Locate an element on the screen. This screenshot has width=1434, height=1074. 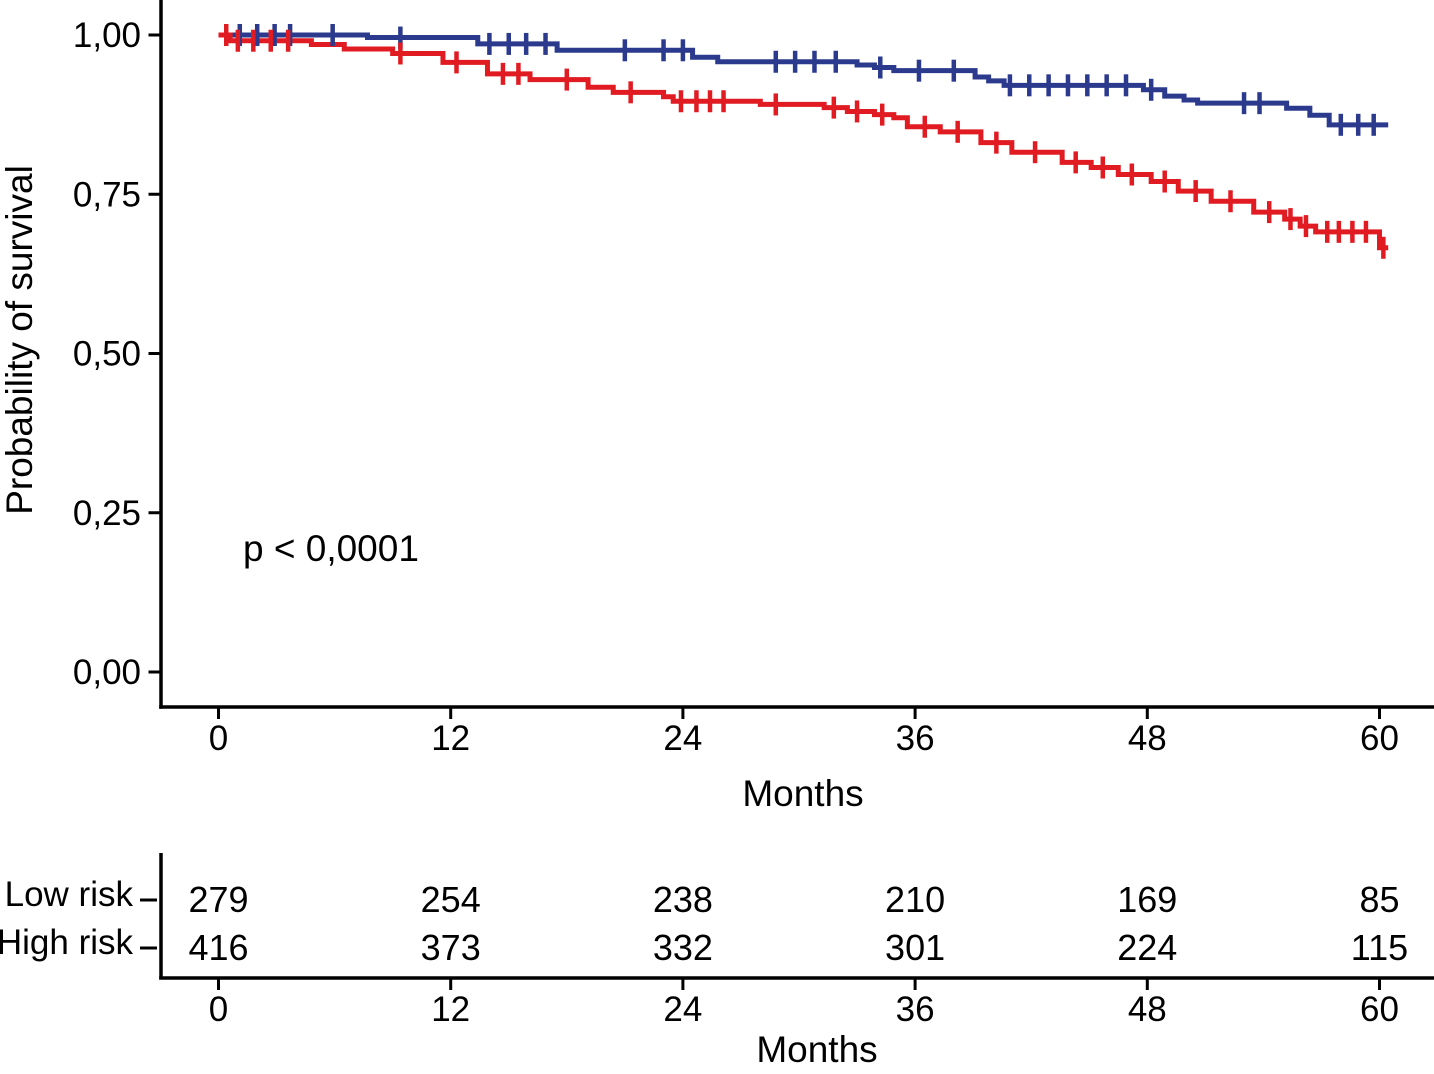
risk-count-high-risk: 332 is located at coordinates (683, 947).